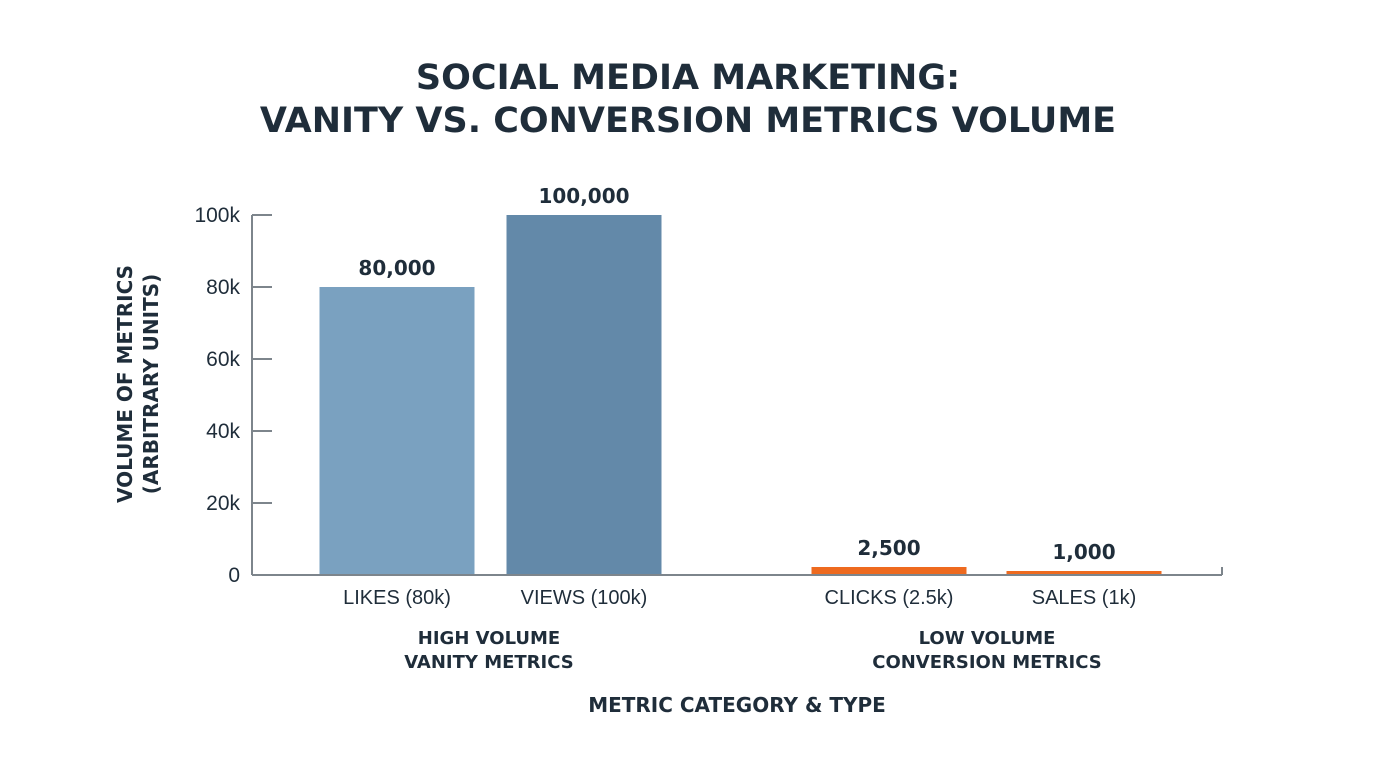 Image resolution: width=1376 pixels, height=768 pixels. Describe the element at coordinates (987, 662) in the screenshot. I see `group-label-line: CONVERSION METRICS` at that location.